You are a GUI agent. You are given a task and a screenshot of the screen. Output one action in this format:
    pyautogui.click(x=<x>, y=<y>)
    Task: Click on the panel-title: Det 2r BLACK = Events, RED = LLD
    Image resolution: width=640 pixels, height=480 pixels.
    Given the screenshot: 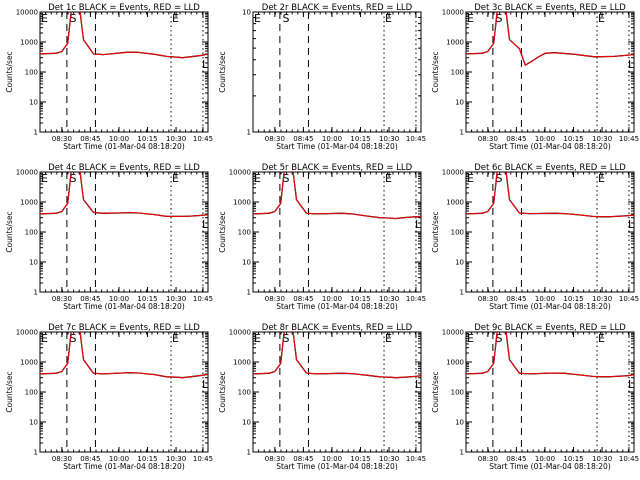 What is the action you would take?
    pyautogui.click(x=337, y=8)
    